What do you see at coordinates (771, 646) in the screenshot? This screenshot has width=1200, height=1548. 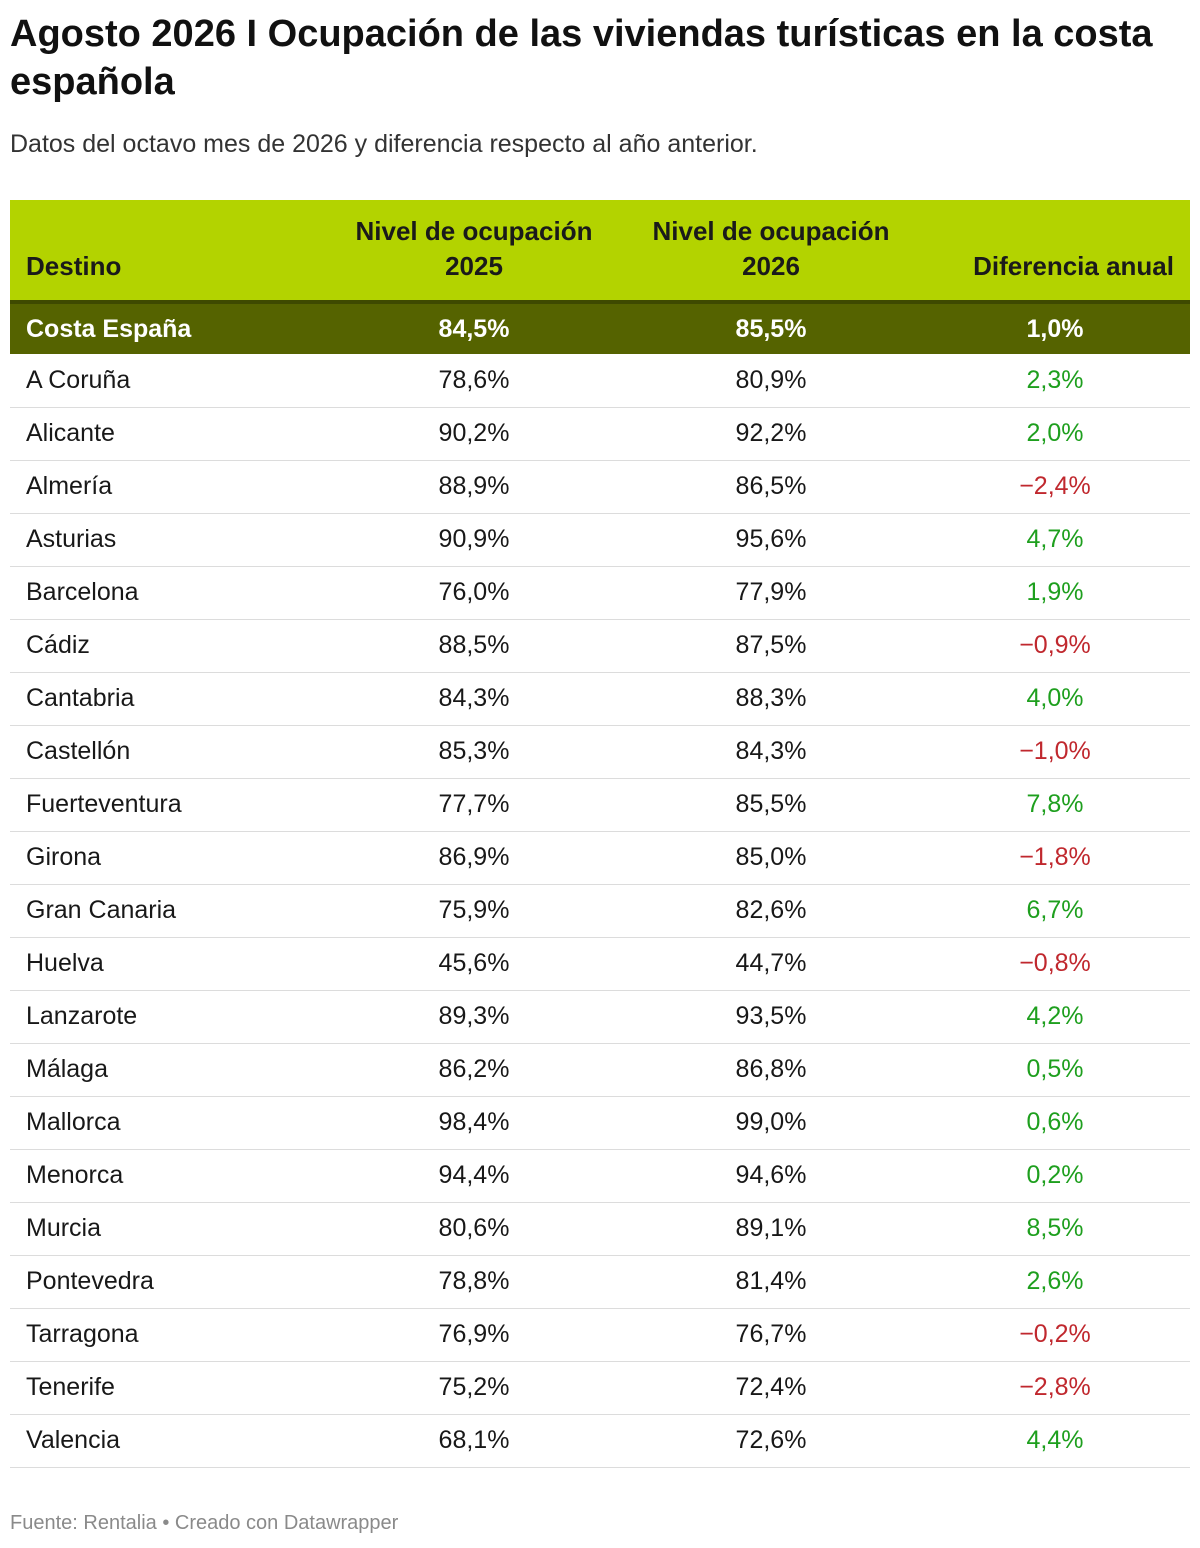 I see `cell-2026: 87,5%` at bounding box center [771, 646].